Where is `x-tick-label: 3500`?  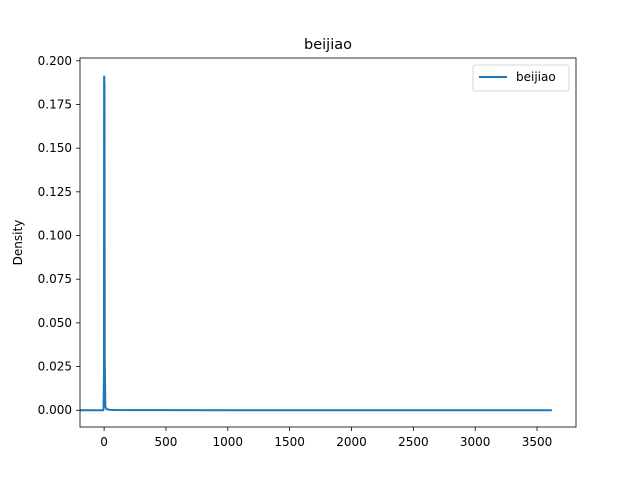 x-tick-label: 3500 is located at coordinates (537, 442).